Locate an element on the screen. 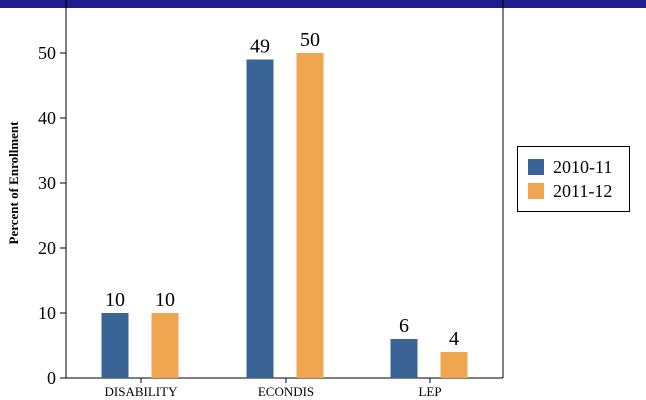 This screenshot has width=646, height=400. legend: 2010-11 2011-12 is located at coordinates (573, 179).